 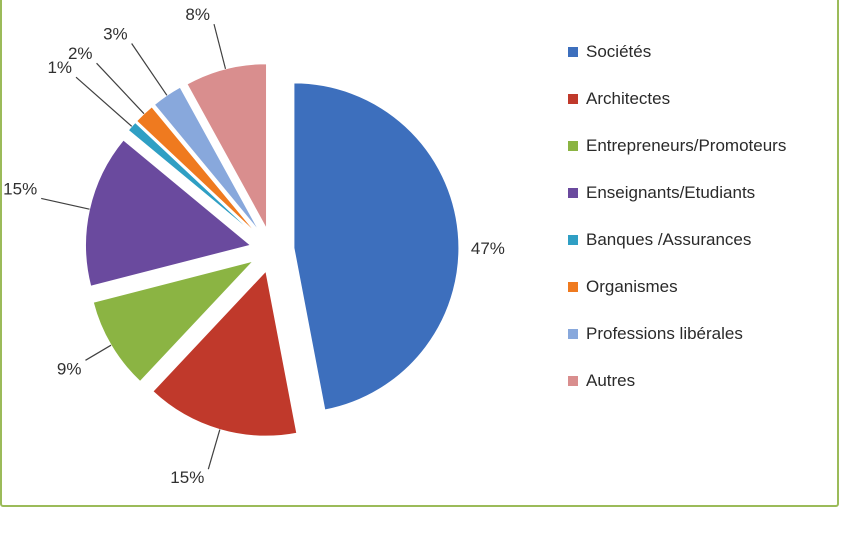 I want to click on data-label-7: 8%, so click(x=197, y=14).